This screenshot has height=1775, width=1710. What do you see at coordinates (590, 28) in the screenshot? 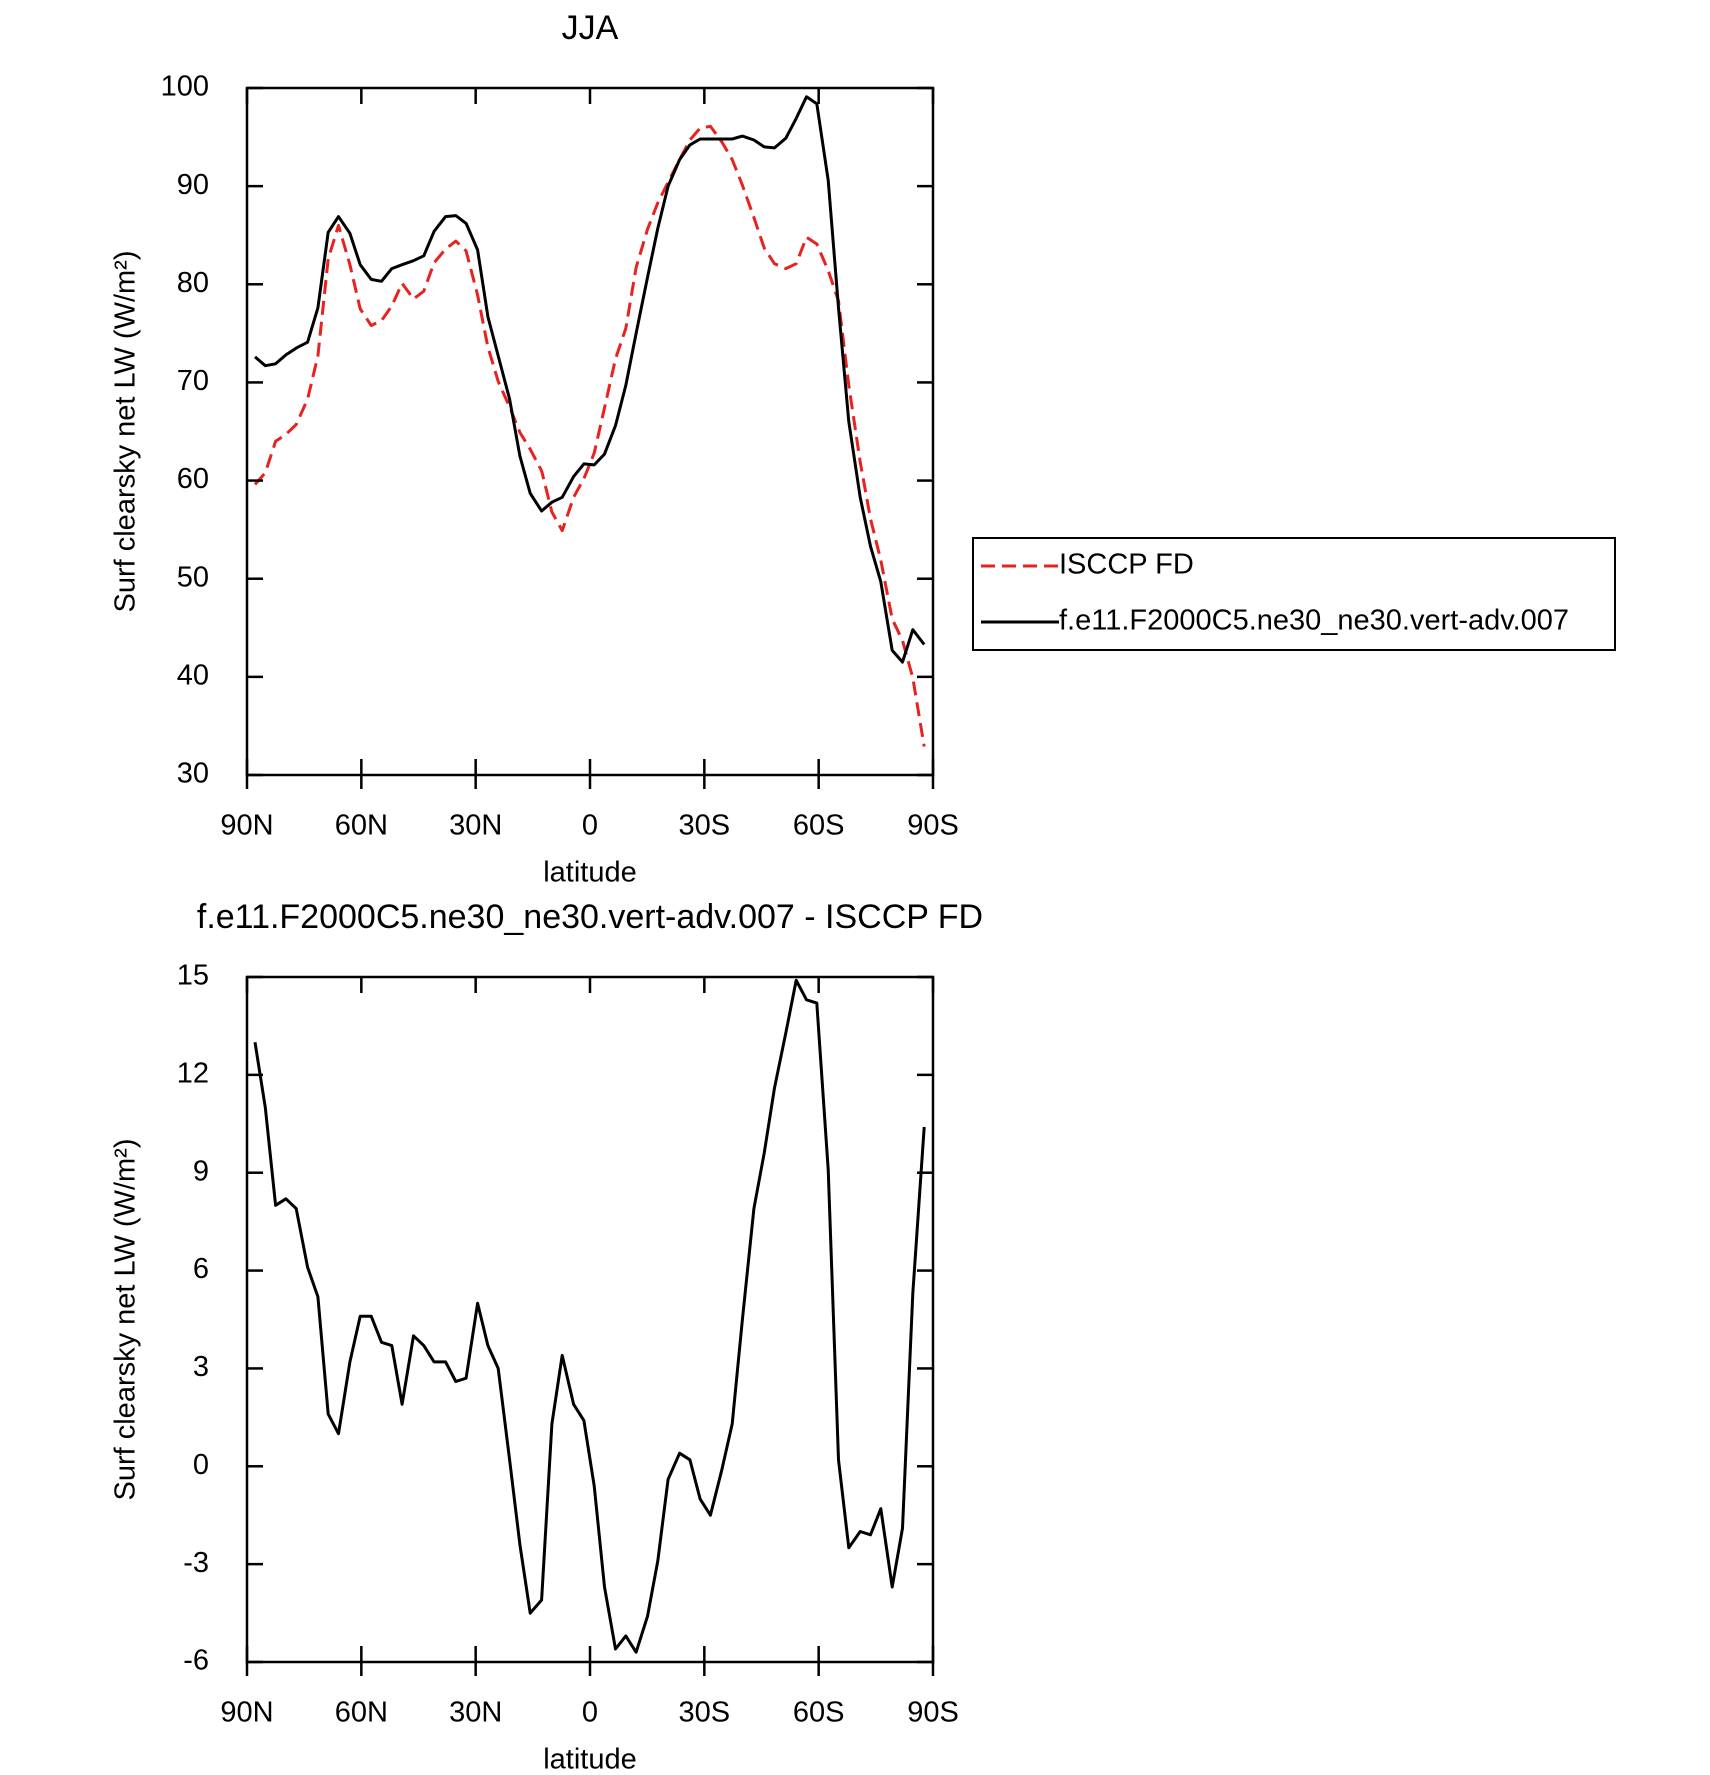
I see `chart-title: JJA` at bounding box center [590, 28].